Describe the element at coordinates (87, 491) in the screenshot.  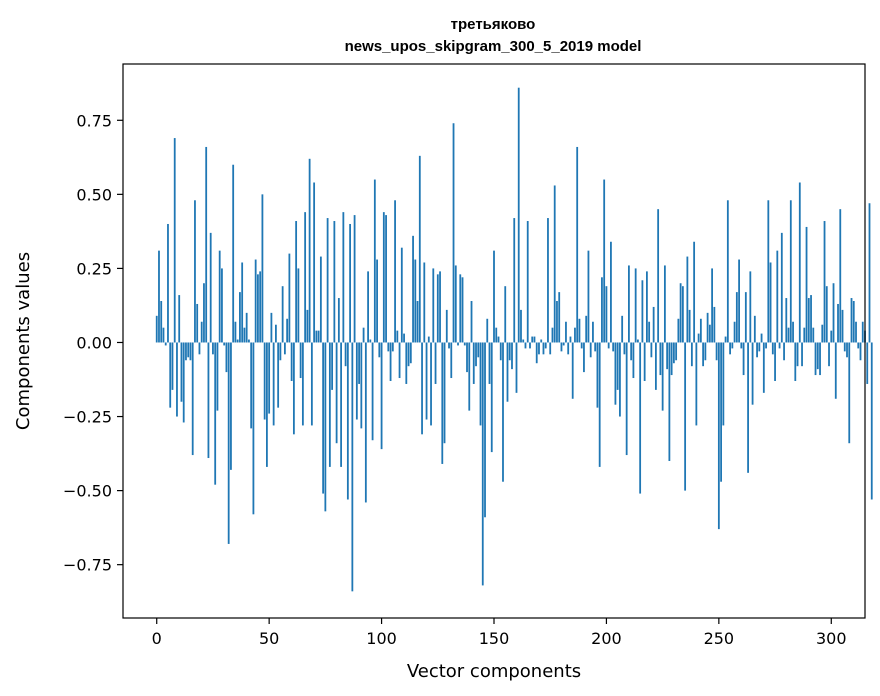
I see `y-tick-label: −0.50` at that location.